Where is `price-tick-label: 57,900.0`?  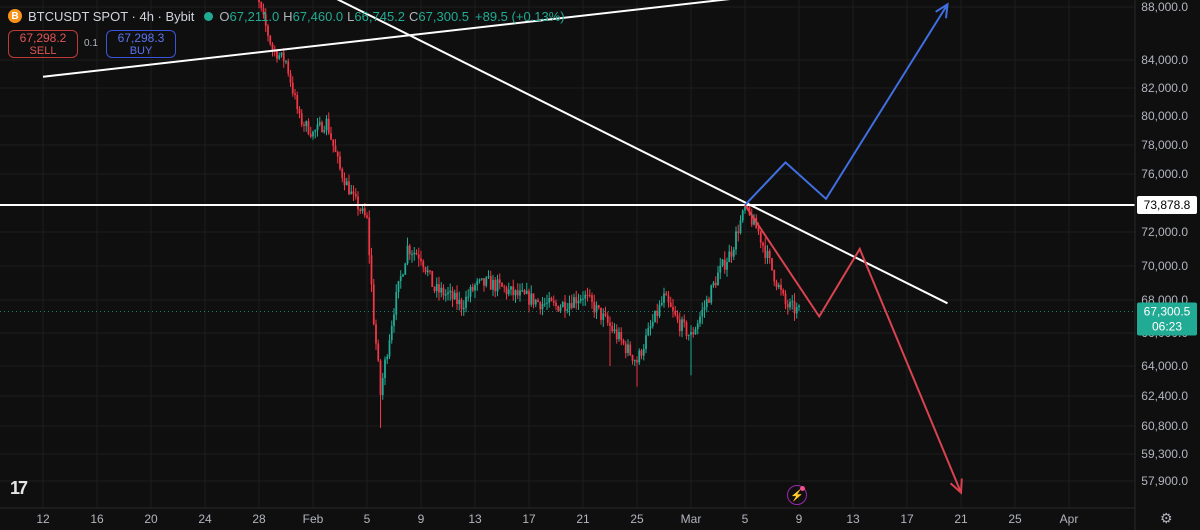
price-tick-label: 57,900.0 is located at coordinates (1164, 481).